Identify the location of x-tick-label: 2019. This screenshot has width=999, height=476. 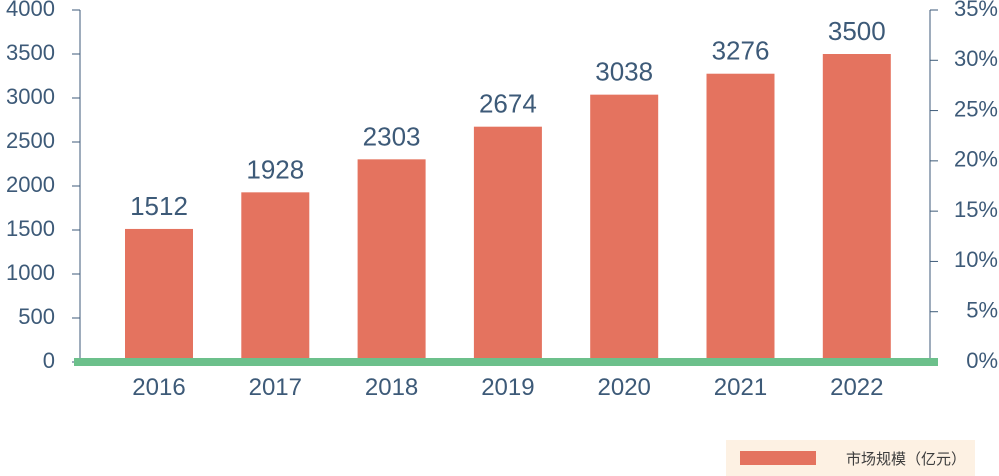
(507, 387).